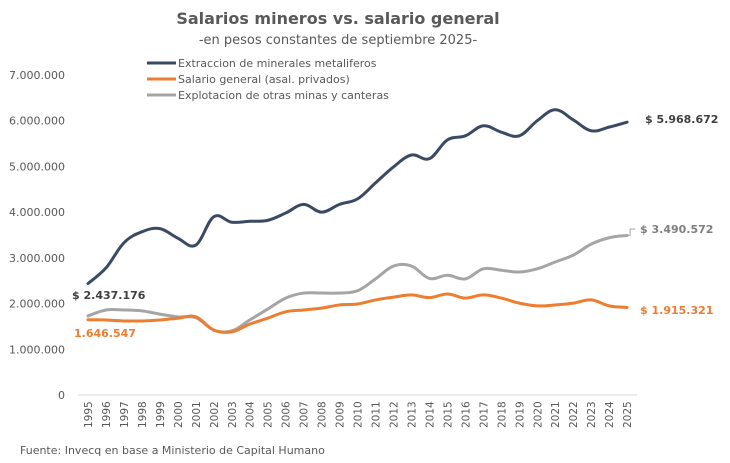  What do you see at coordinates (197, 414) in the screenshot?
I see `x-tick-label: 2001` at bounding box center [197, 414].